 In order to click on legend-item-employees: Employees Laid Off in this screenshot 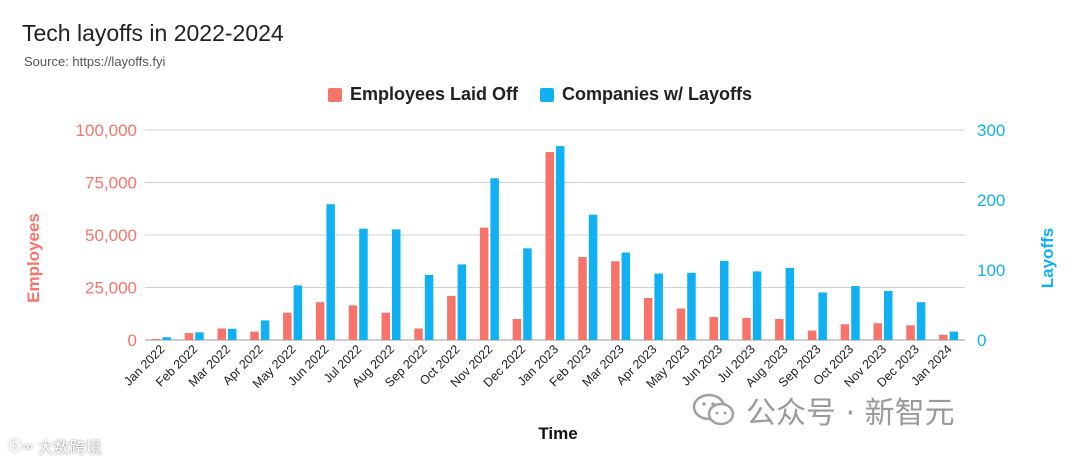, I will do `click(422, 94)`.